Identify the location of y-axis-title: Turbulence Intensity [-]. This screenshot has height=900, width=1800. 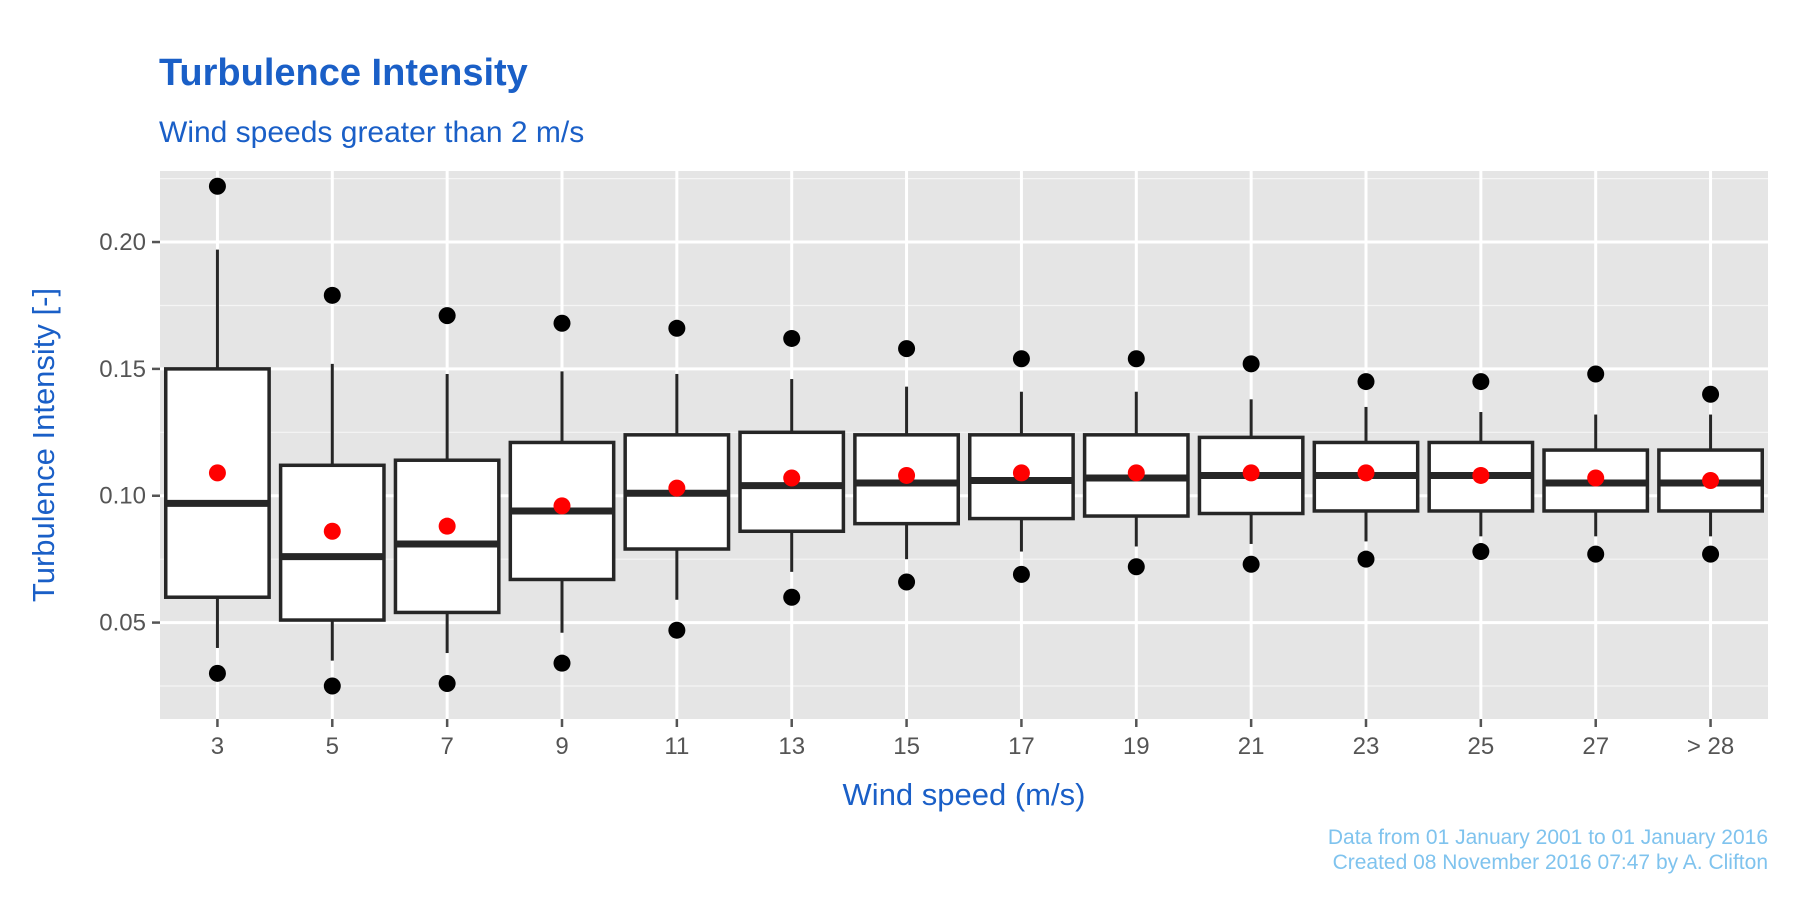
(43, 445).